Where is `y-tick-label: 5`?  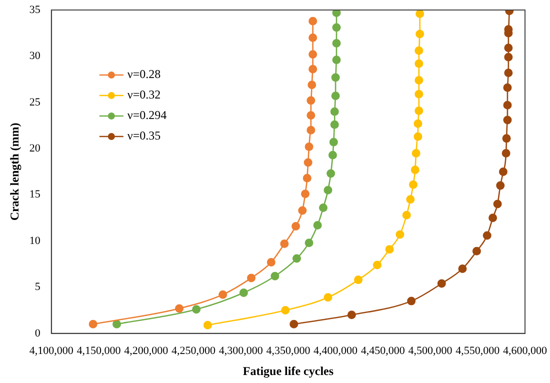
y-tick-label: 5 is located at coordinates (37, 287).